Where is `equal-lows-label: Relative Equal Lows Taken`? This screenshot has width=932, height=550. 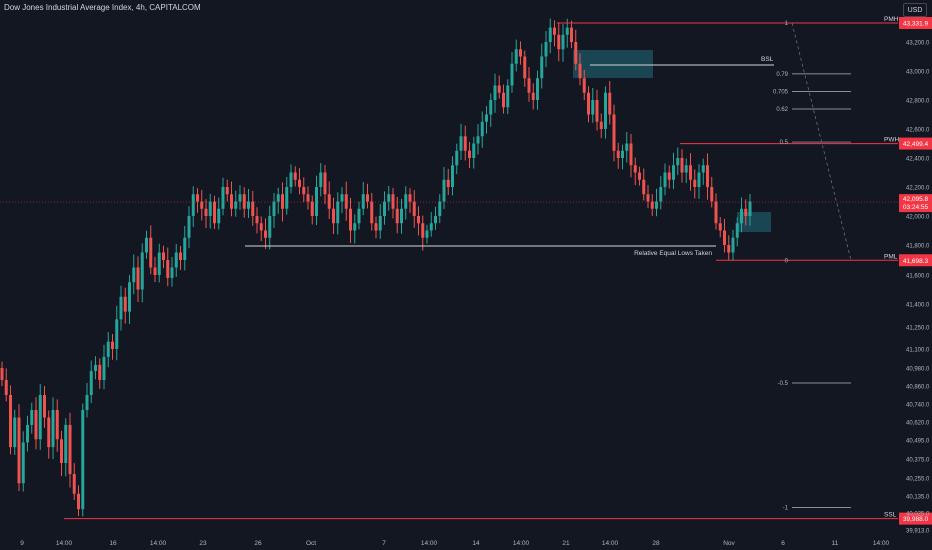 equal-lows-label: Relative Equal Lows Taken is located at coordinates (673, 253).